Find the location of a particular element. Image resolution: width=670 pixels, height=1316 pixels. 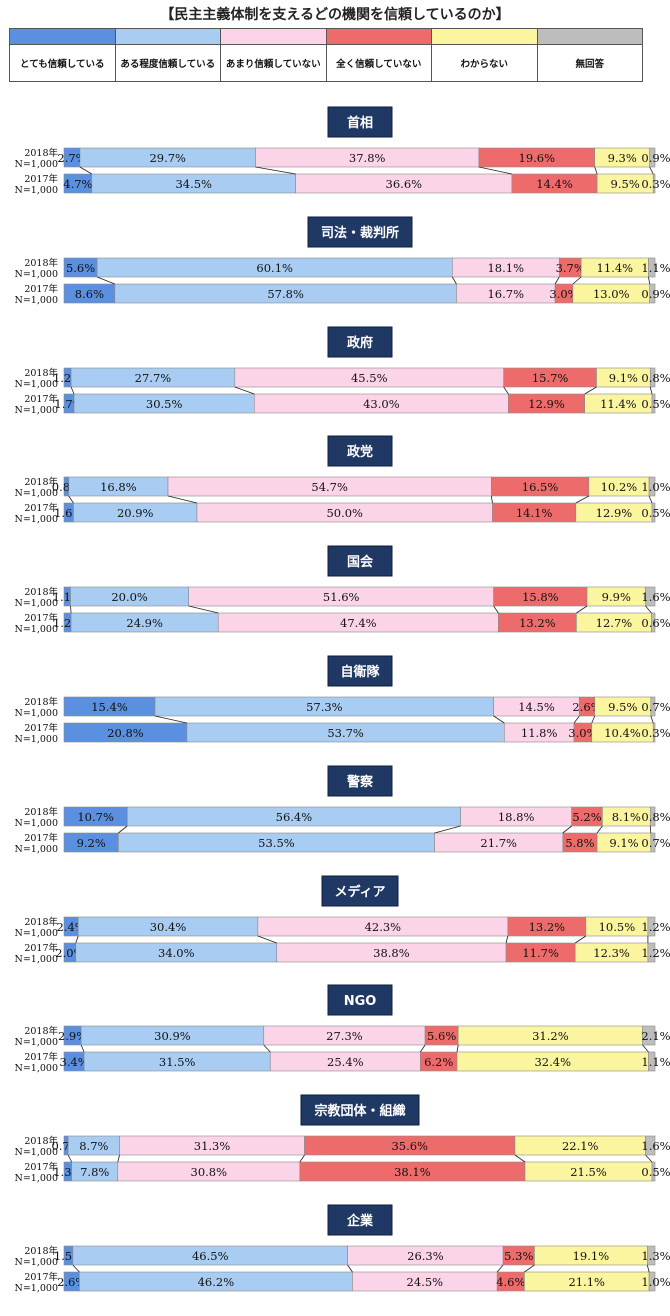

data-label: 14.1% is located at coordinates (534, 513).